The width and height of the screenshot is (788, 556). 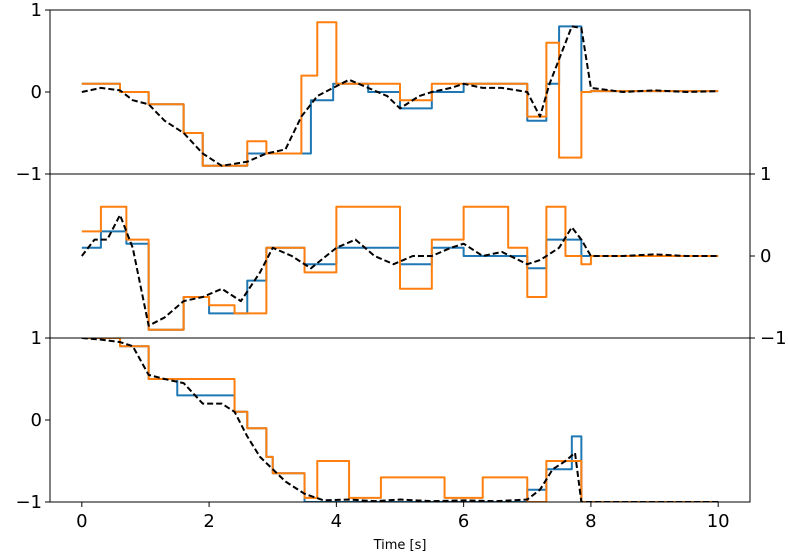 I want to click on x-axis-label: Time [s], so click(x=400, y=545).